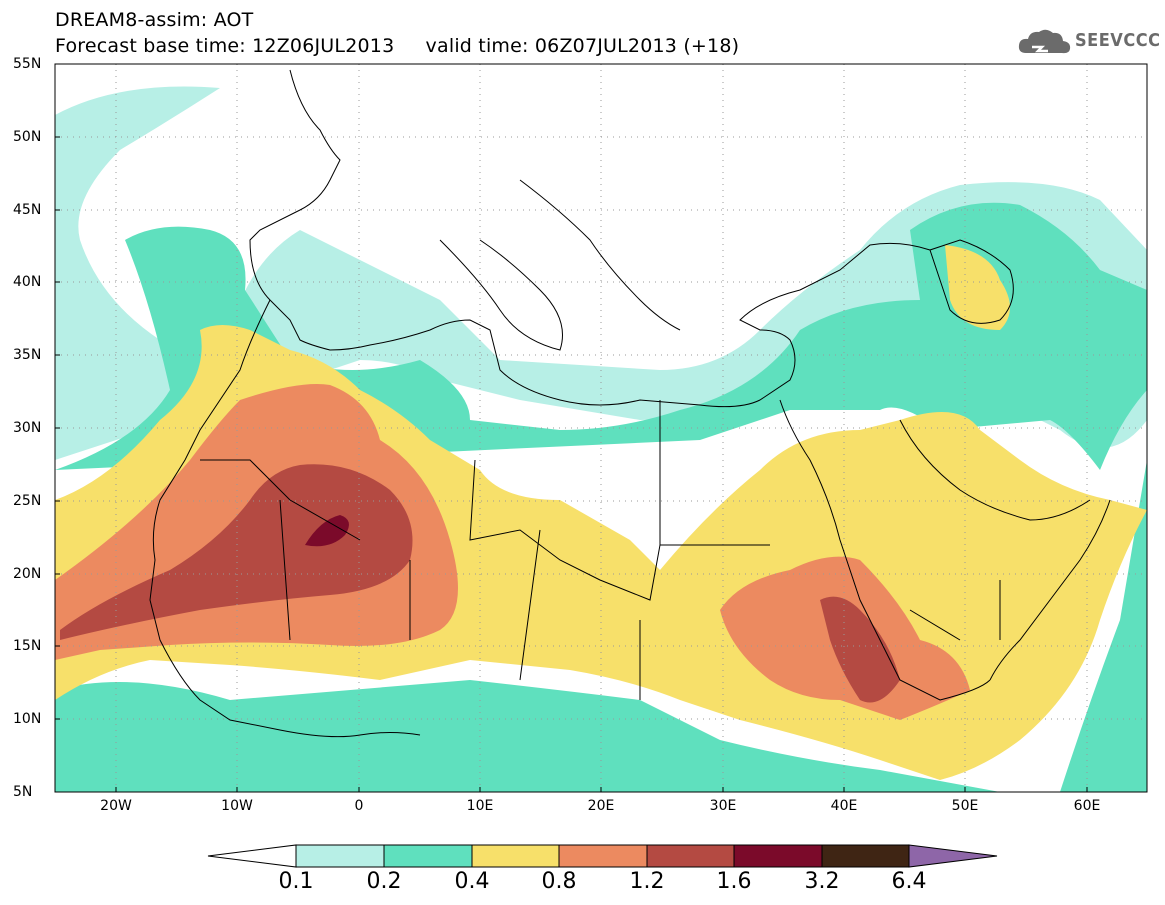 This screenshot has width=1165, height=905. I want to click on lon-label: 0, so click(359, 806).